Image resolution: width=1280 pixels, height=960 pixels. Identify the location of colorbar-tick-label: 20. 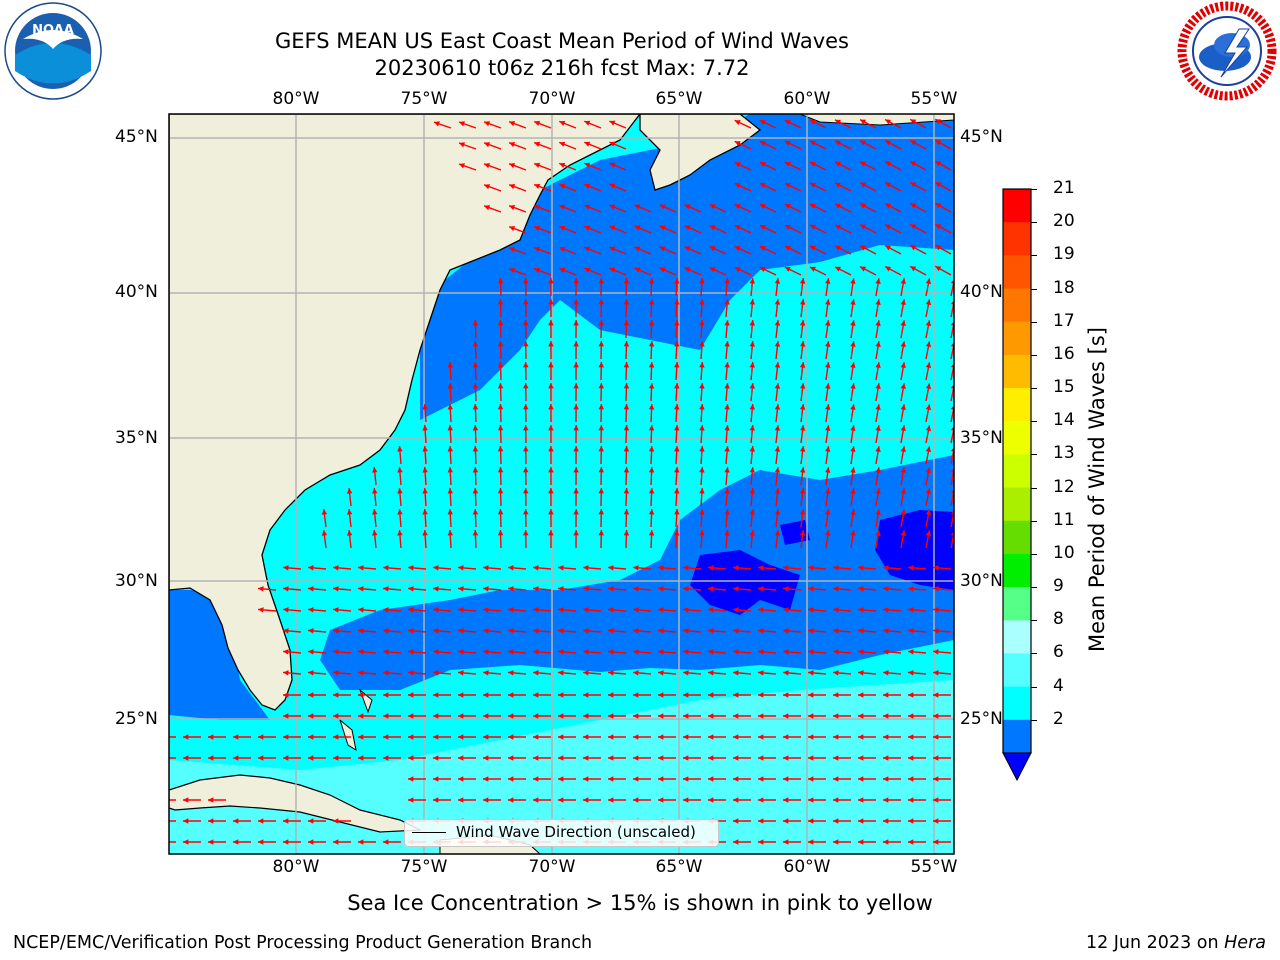
(1064, 221).